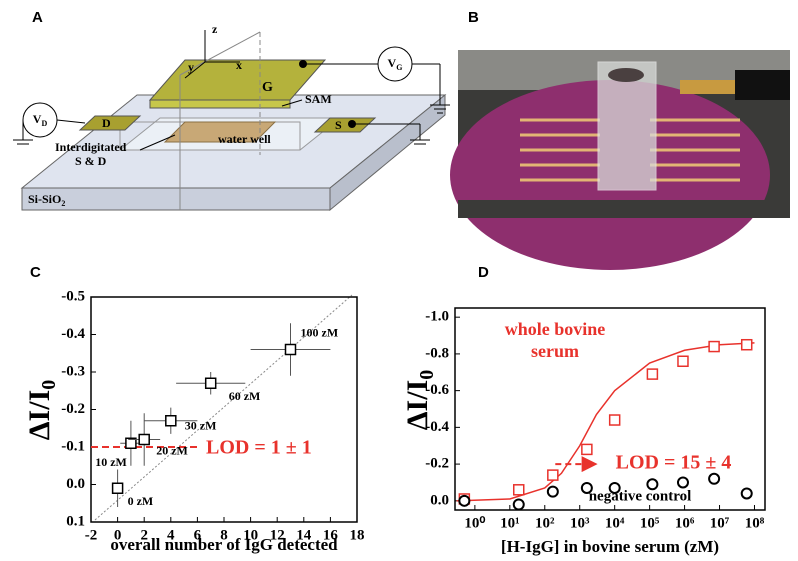  I want to click on y-tick-label: -0.6, so click(437, 390).